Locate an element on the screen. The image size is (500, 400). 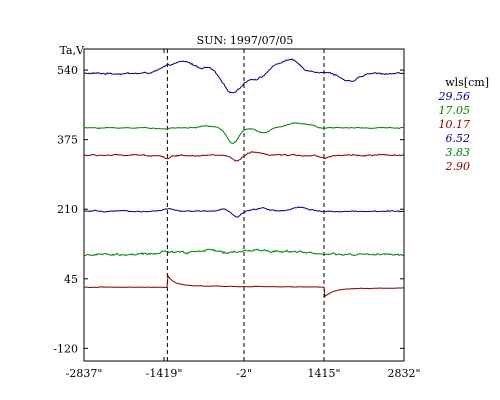
y-axis-label: Ta,V is located at coordinates (73, 50).